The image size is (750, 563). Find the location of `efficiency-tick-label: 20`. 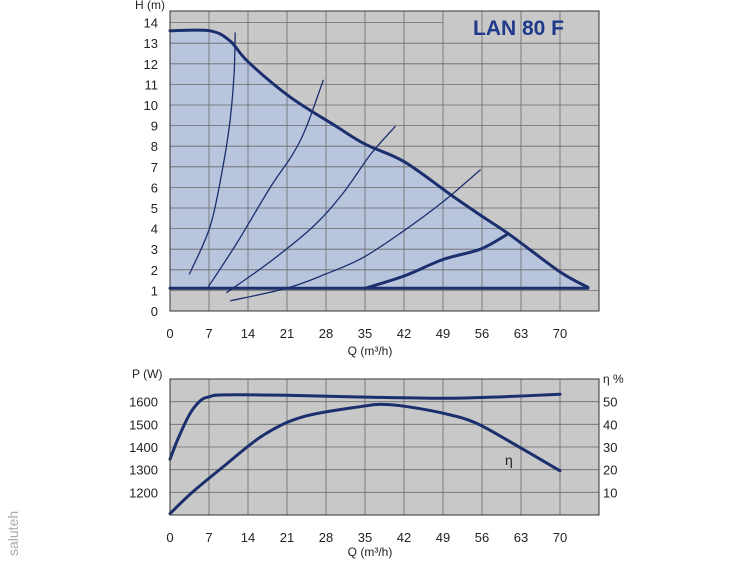

efficiency-tick-label: 20 is located at coordinates (610, 470).